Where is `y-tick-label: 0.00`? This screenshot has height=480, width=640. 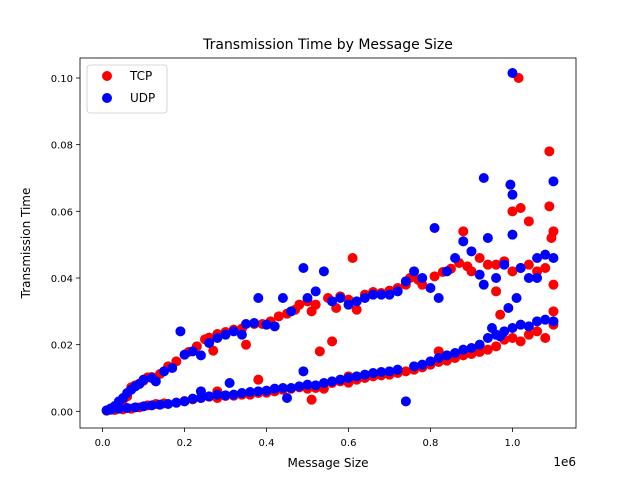 y-tick-label: 0.00 is located at coordinates (62, 412).